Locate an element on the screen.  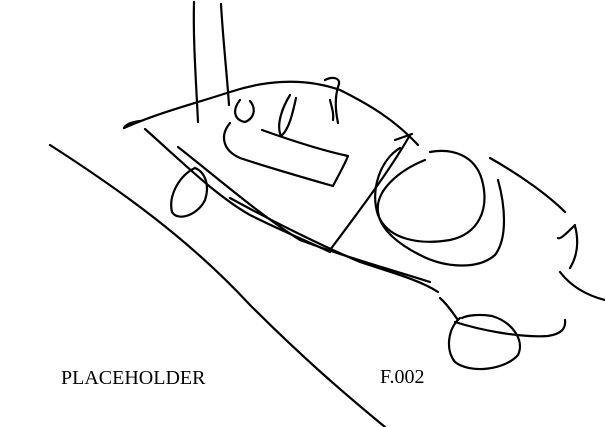
door-line-lower is located at coordinates (239, 193).